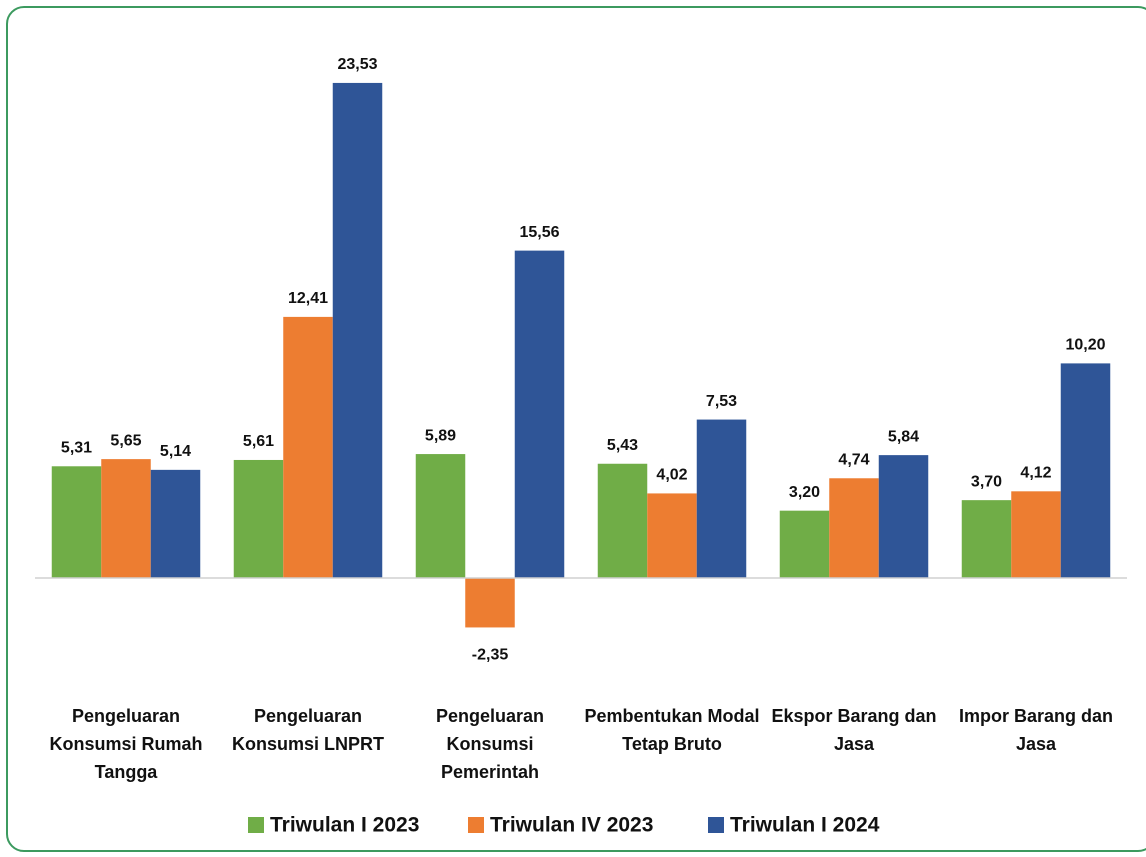  Describe the element at coordinates (853, 459) in the screenshot. I see `data-label: 4,74` at that location.